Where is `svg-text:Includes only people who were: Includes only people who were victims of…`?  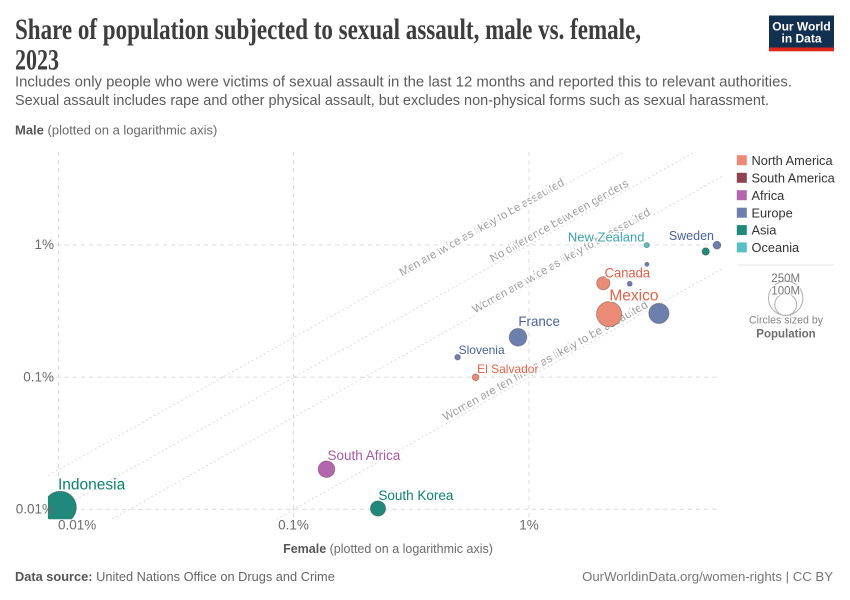 svg-text:Includes only people who were: Includes only people who were victims of… is located at coordinates (403, 83).